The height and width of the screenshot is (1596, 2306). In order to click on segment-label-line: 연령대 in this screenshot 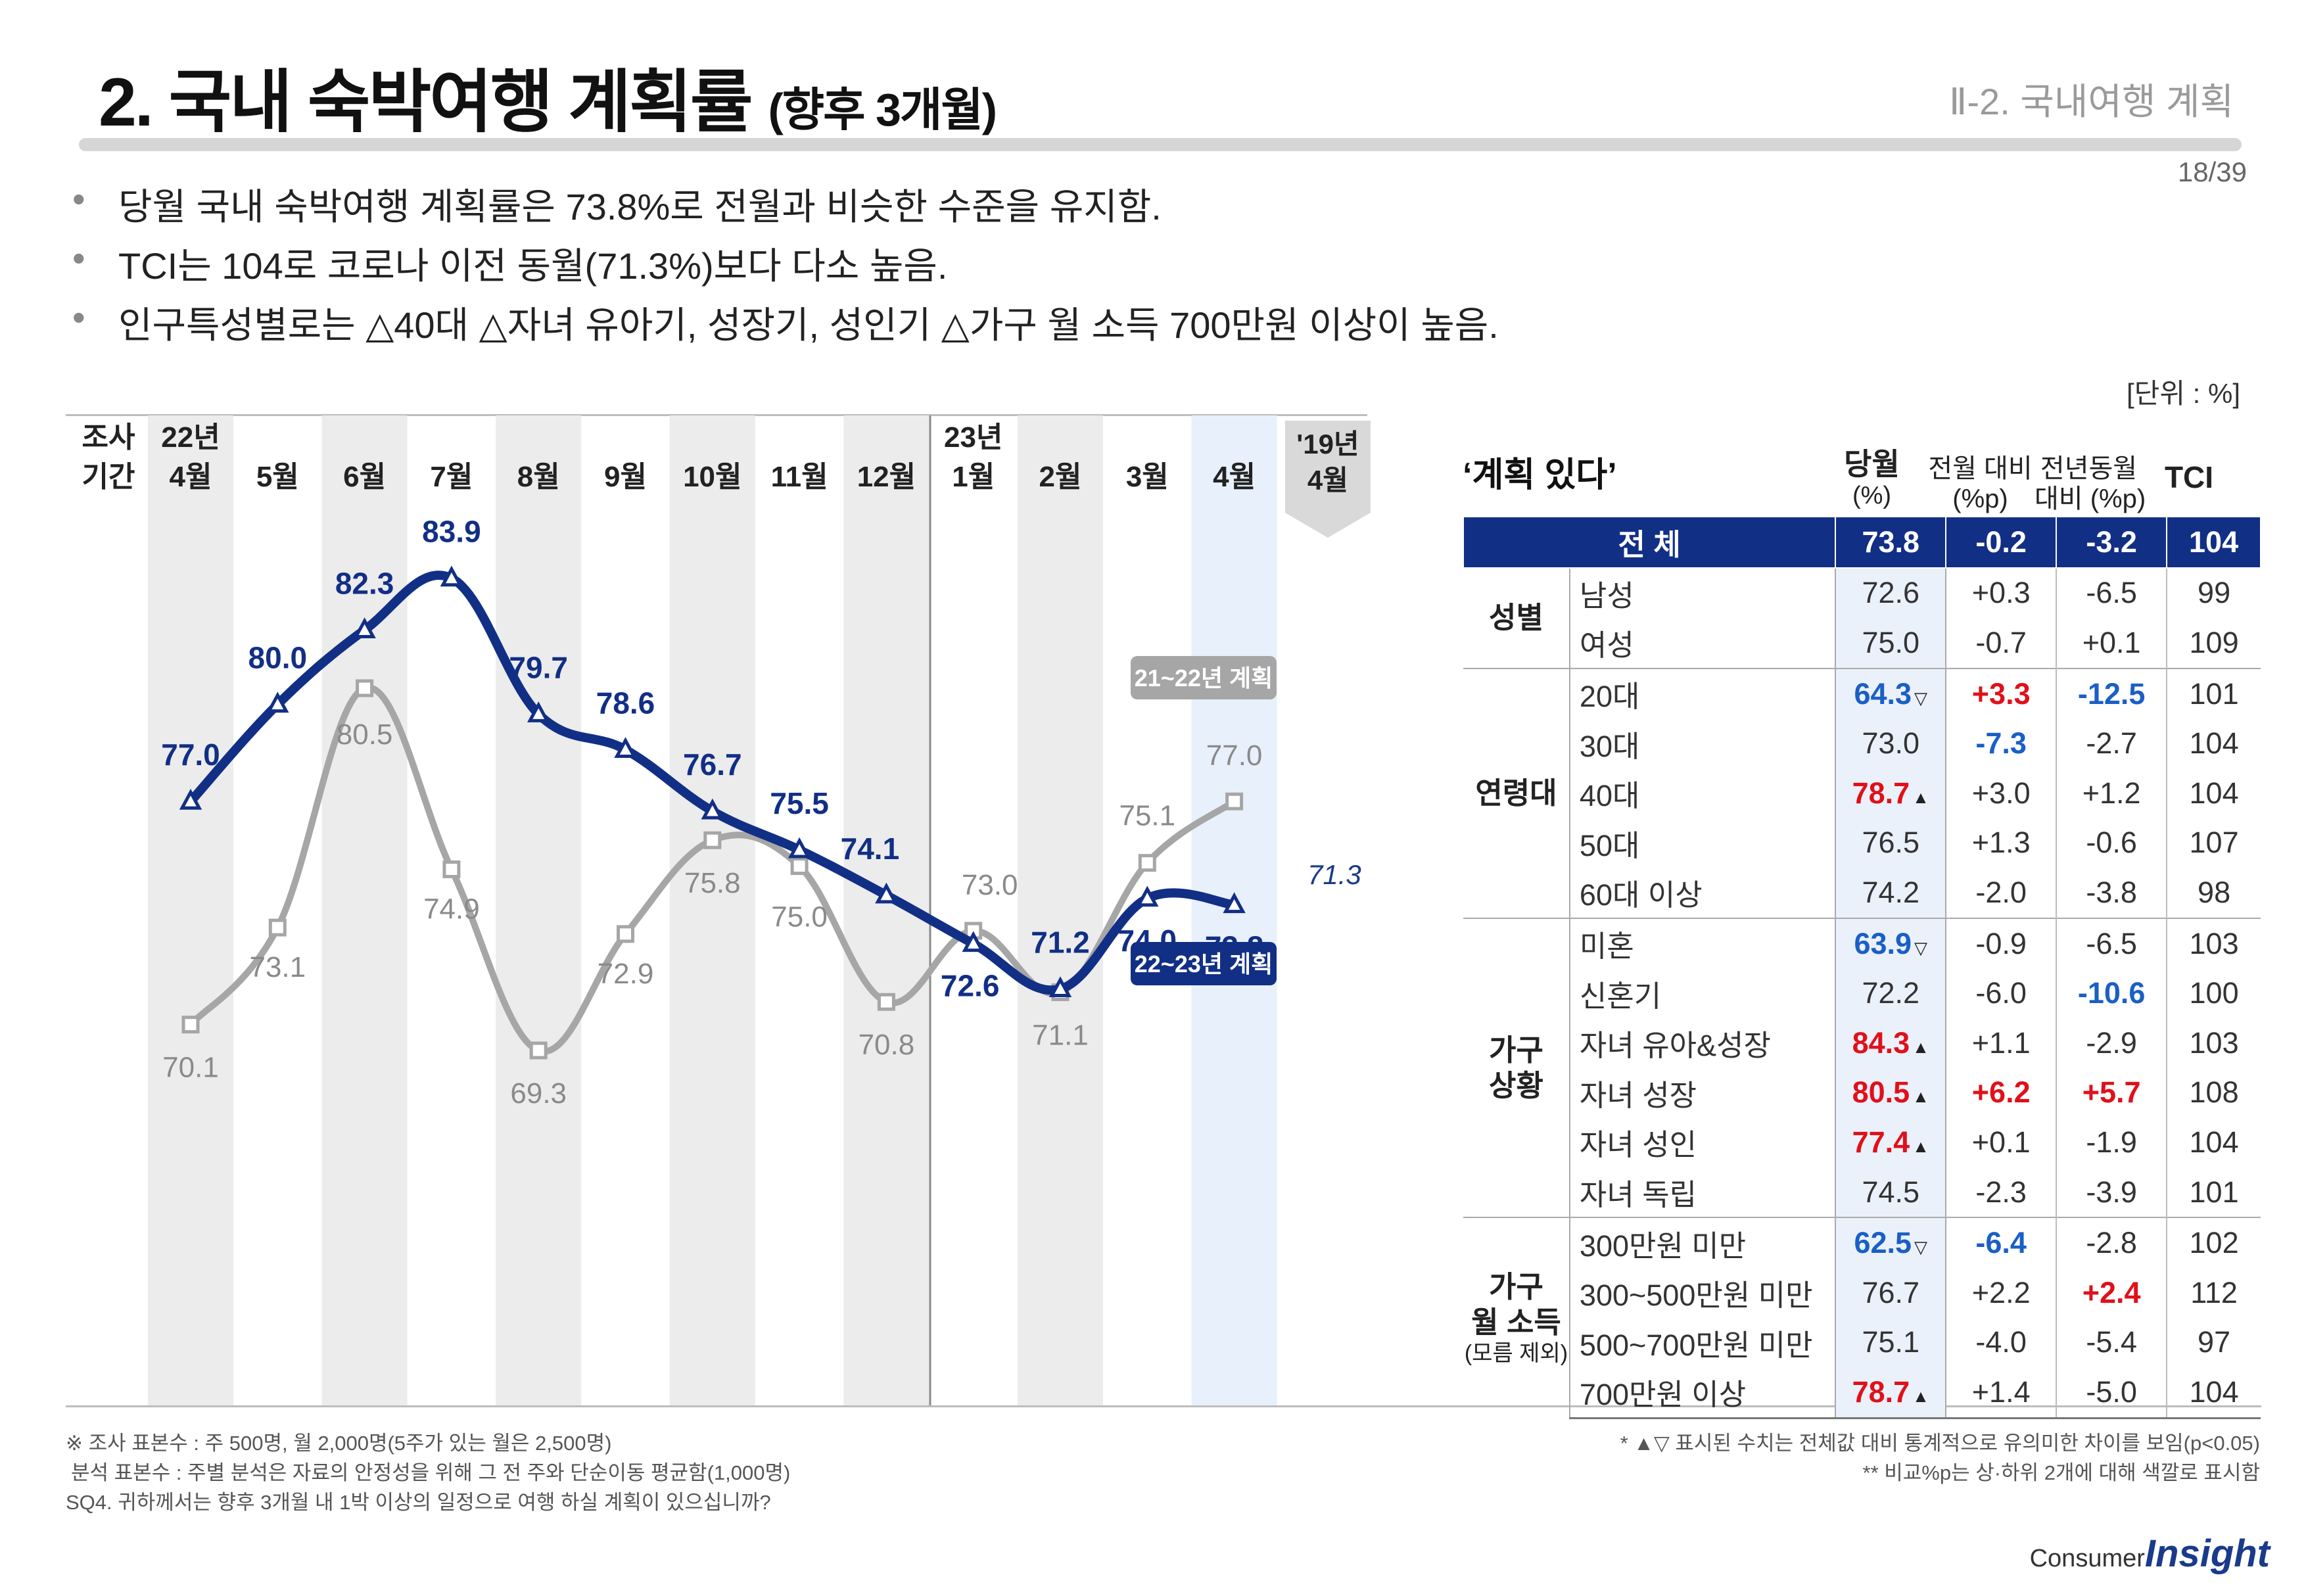, I will do `click(1516, 793)`.